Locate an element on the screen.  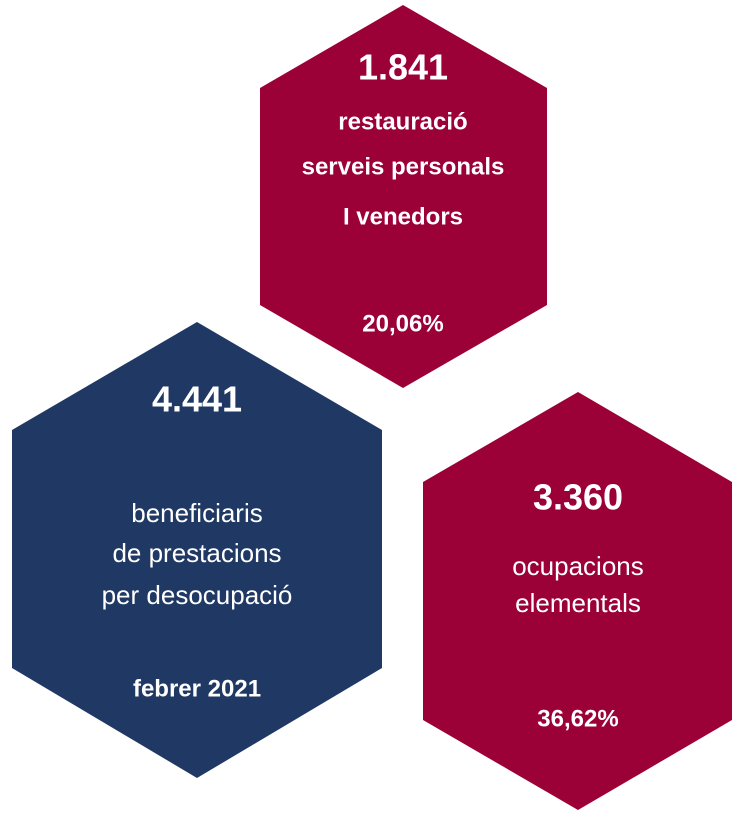
label-line: beneficiaris is located at coordinates (197, 513).